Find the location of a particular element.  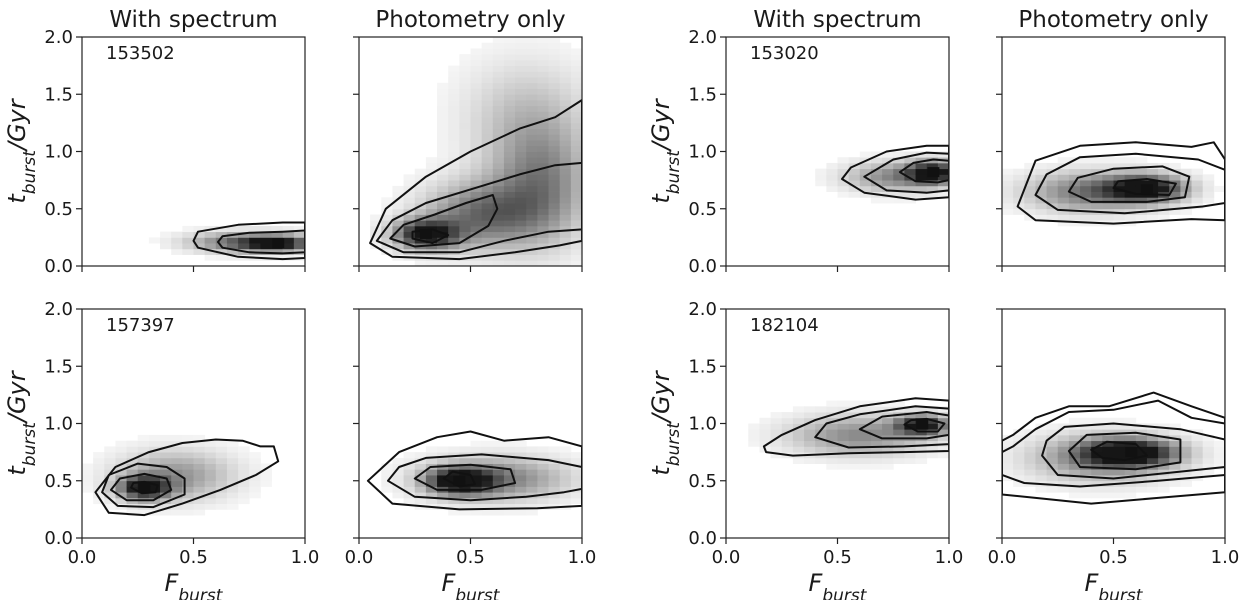

density-heatmap is located at coordinates (848, 435).